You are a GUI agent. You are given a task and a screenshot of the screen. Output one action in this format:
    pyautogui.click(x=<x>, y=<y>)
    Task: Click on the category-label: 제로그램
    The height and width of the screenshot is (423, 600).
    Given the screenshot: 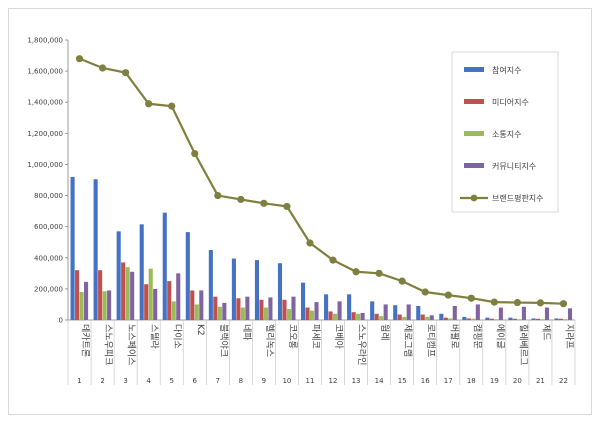 What is the action you would take?
    pyautogui.click(x=408, y=340)
    